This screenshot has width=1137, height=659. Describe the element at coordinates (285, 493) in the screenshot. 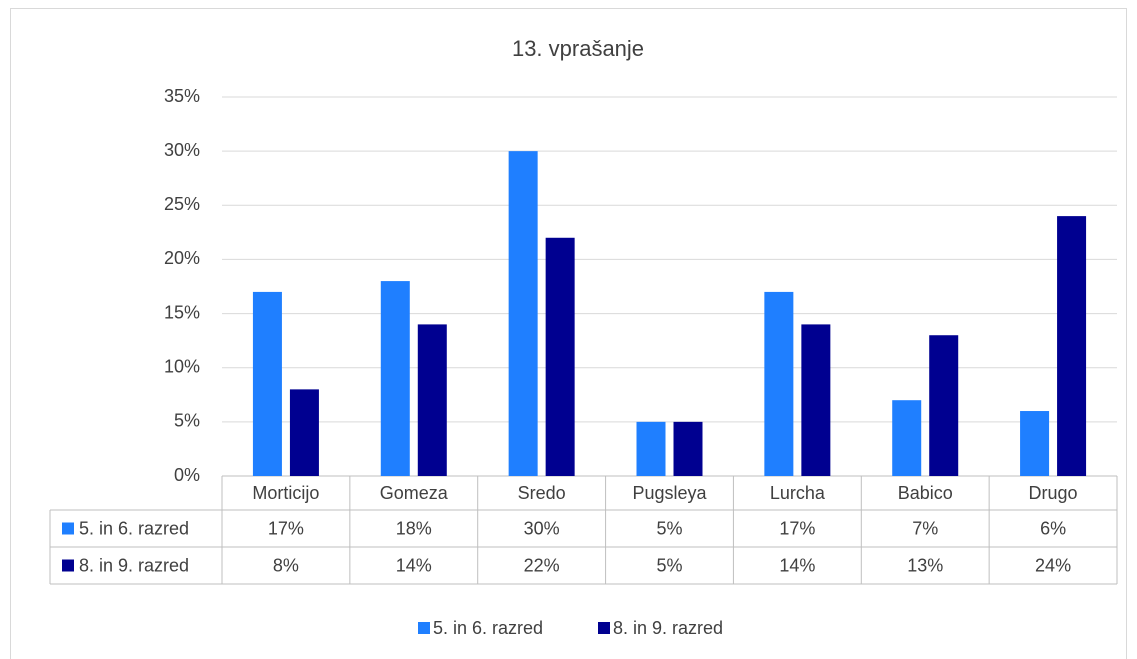

I see `x-tick-label: Morticijo` at that location.